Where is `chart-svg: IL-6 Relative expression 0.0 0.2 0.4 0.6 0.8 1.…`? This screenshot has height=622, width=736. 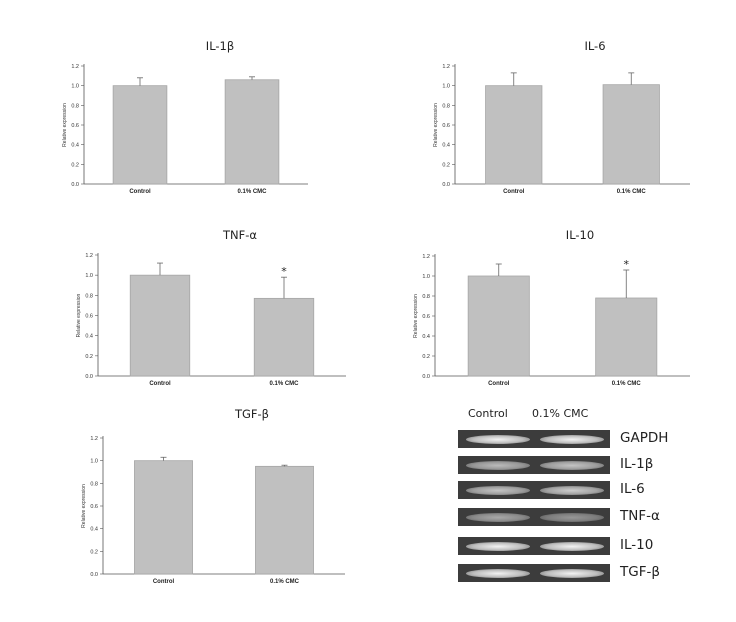 chart-svg: IL-6 Relative expression 0.0 0.2 0.4 0.6 0.8 1.… is located at coordinates (561, 117).